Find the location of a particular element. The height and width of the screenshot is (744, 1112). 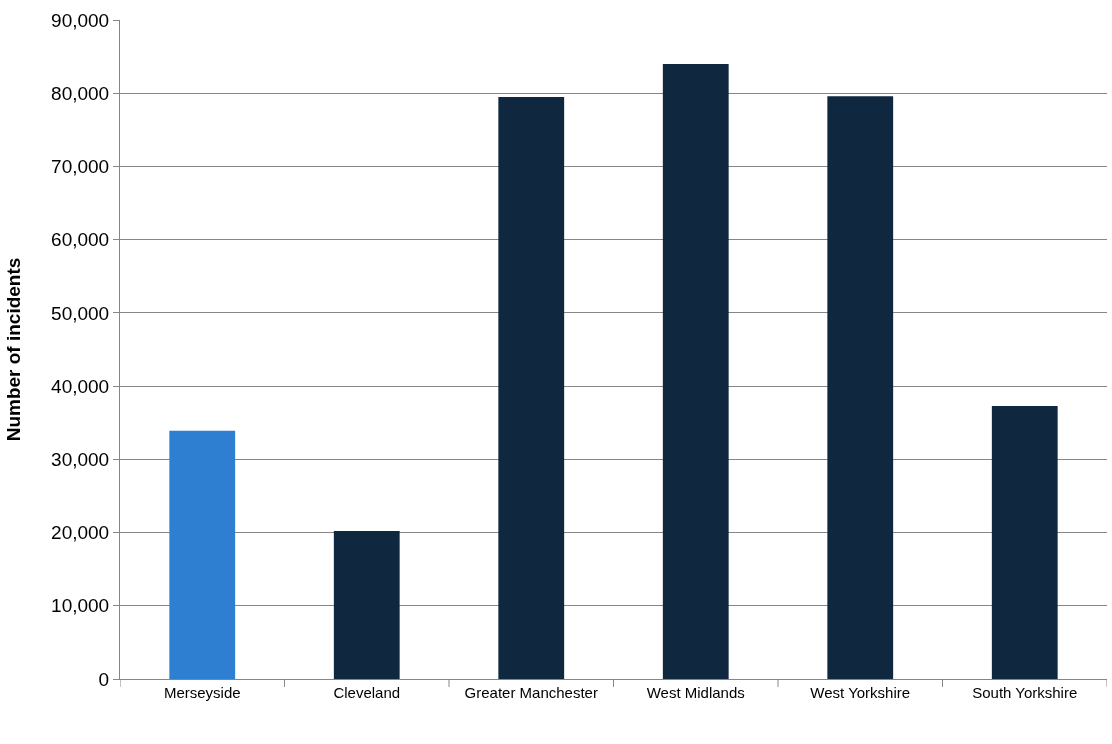

y-tick-label: 90,000 is located at coordinates (80, 20).